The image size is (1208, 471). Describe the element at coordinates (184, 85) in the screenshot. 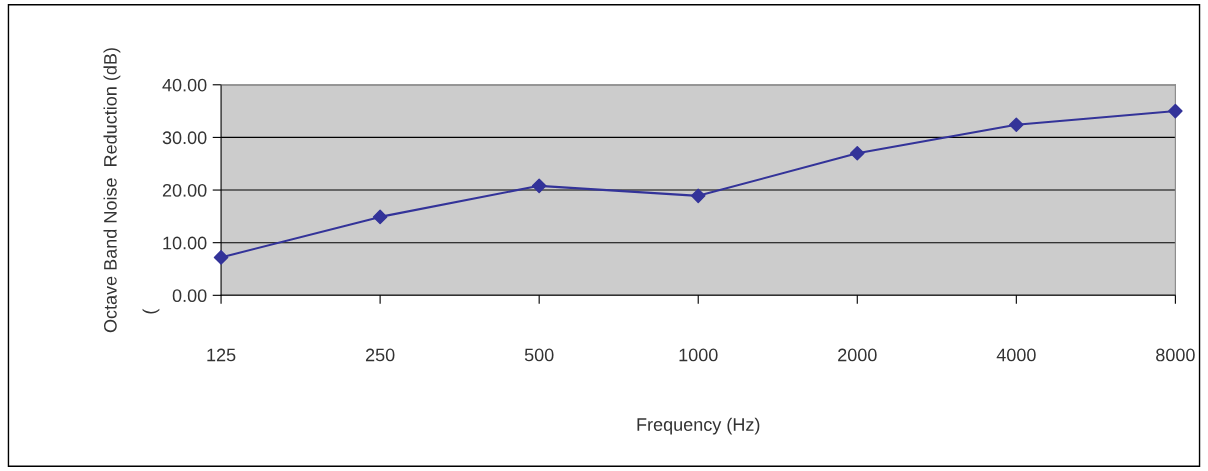

I see `y-tick-label: 40.00` at that location.